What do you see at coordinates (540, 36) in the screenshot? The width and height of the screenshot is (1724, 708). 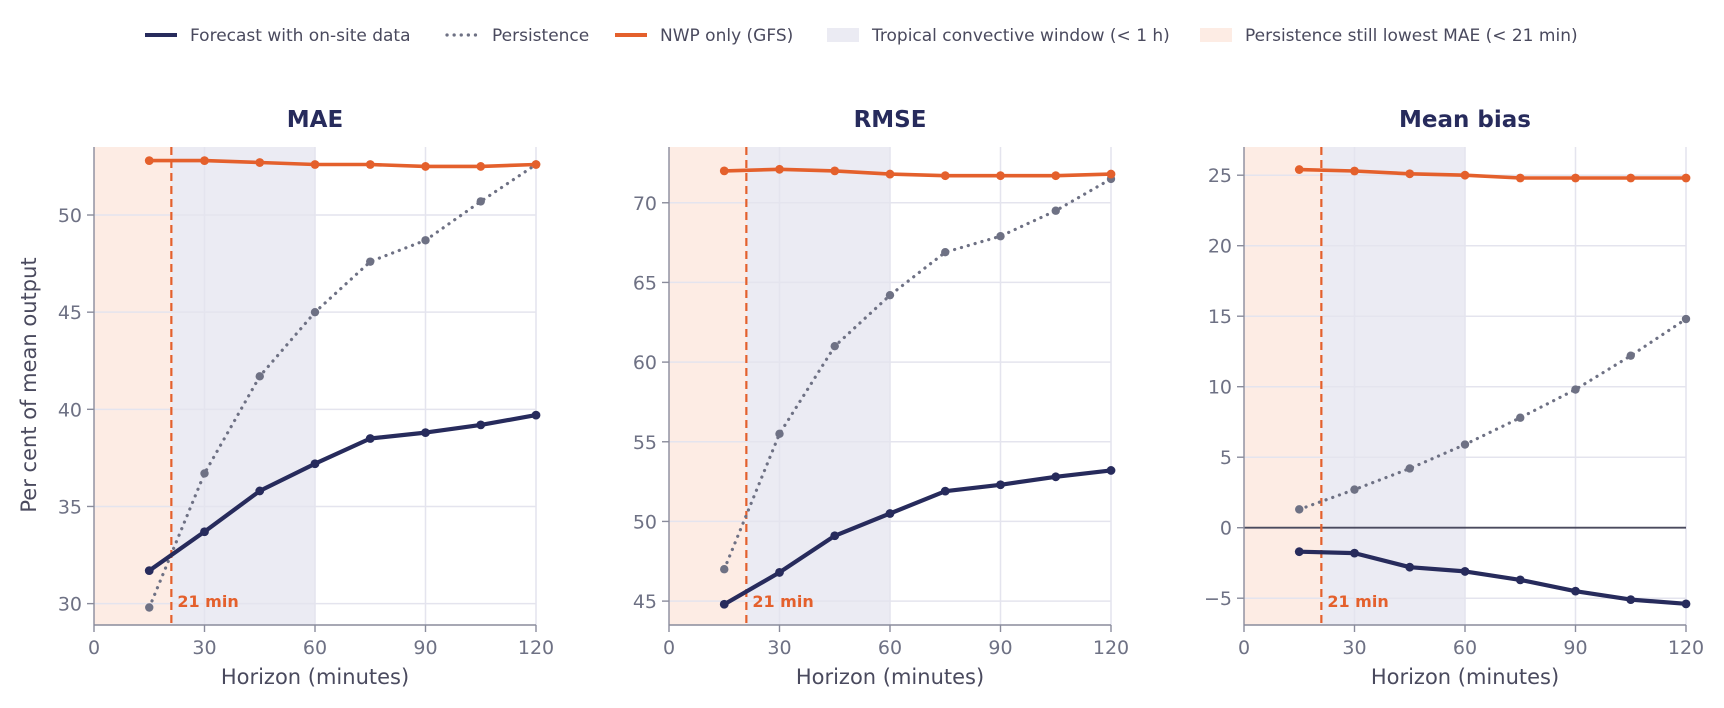 I see `legend-label-persistence: Persistence` at bounding box center [540, 36].